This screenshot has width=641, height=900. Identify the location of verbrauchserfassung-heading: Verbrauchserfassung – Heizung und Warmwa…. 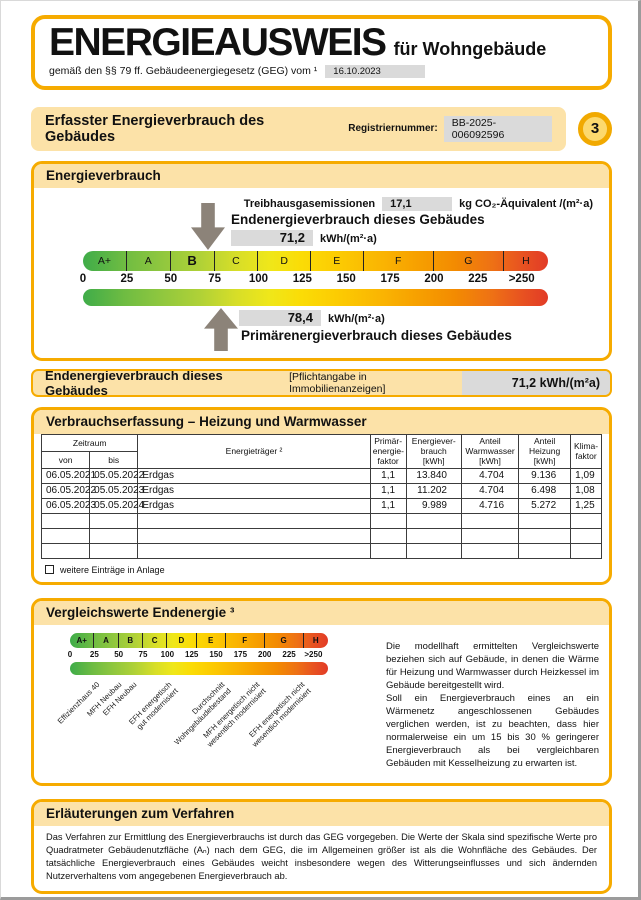
(321, 421).